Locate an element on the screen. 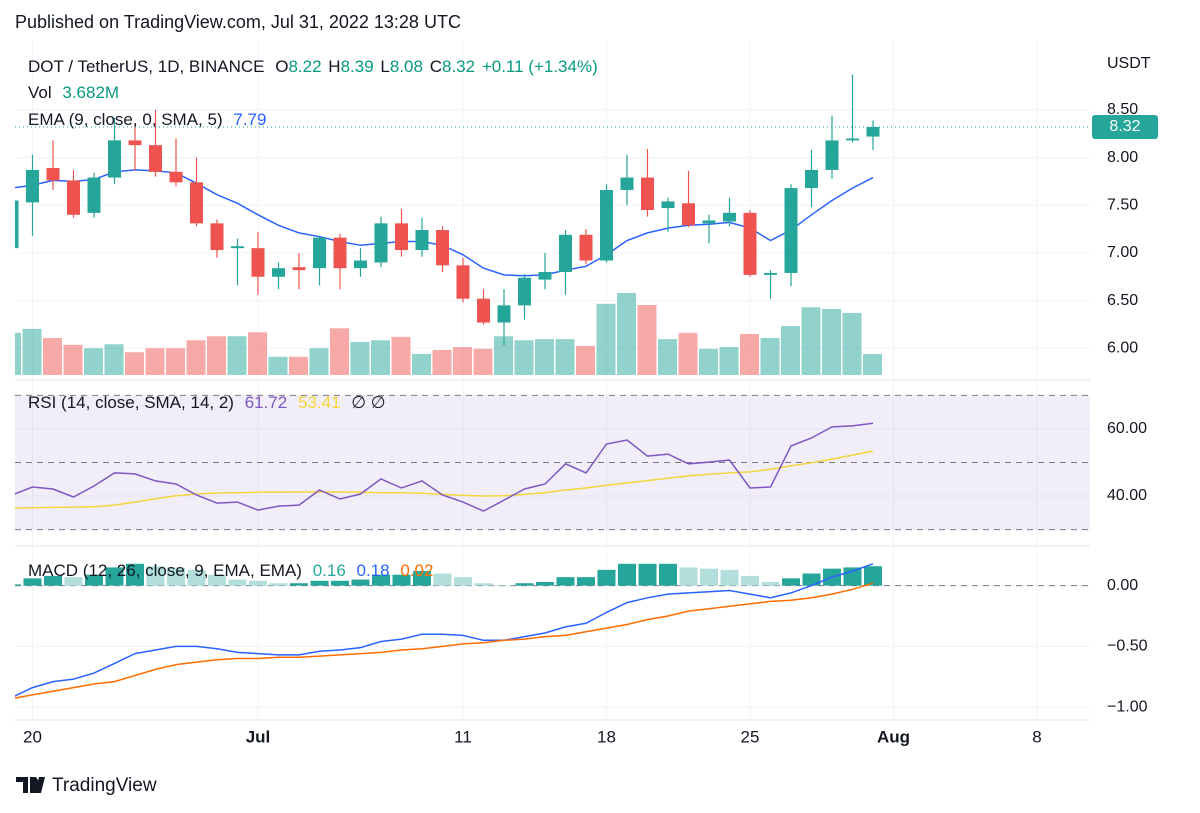  y-tick-label: 7.50 is located at coordinates (1122, 204).